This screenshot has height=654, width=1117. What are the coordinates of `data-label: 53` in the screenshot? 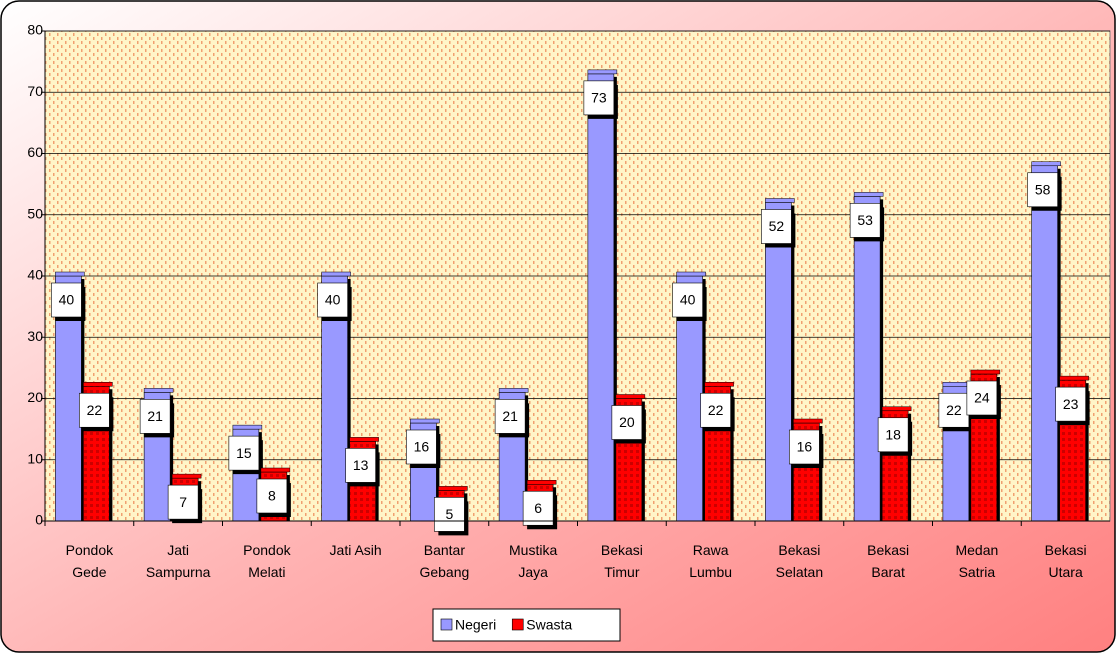 It's located at (865, 220).